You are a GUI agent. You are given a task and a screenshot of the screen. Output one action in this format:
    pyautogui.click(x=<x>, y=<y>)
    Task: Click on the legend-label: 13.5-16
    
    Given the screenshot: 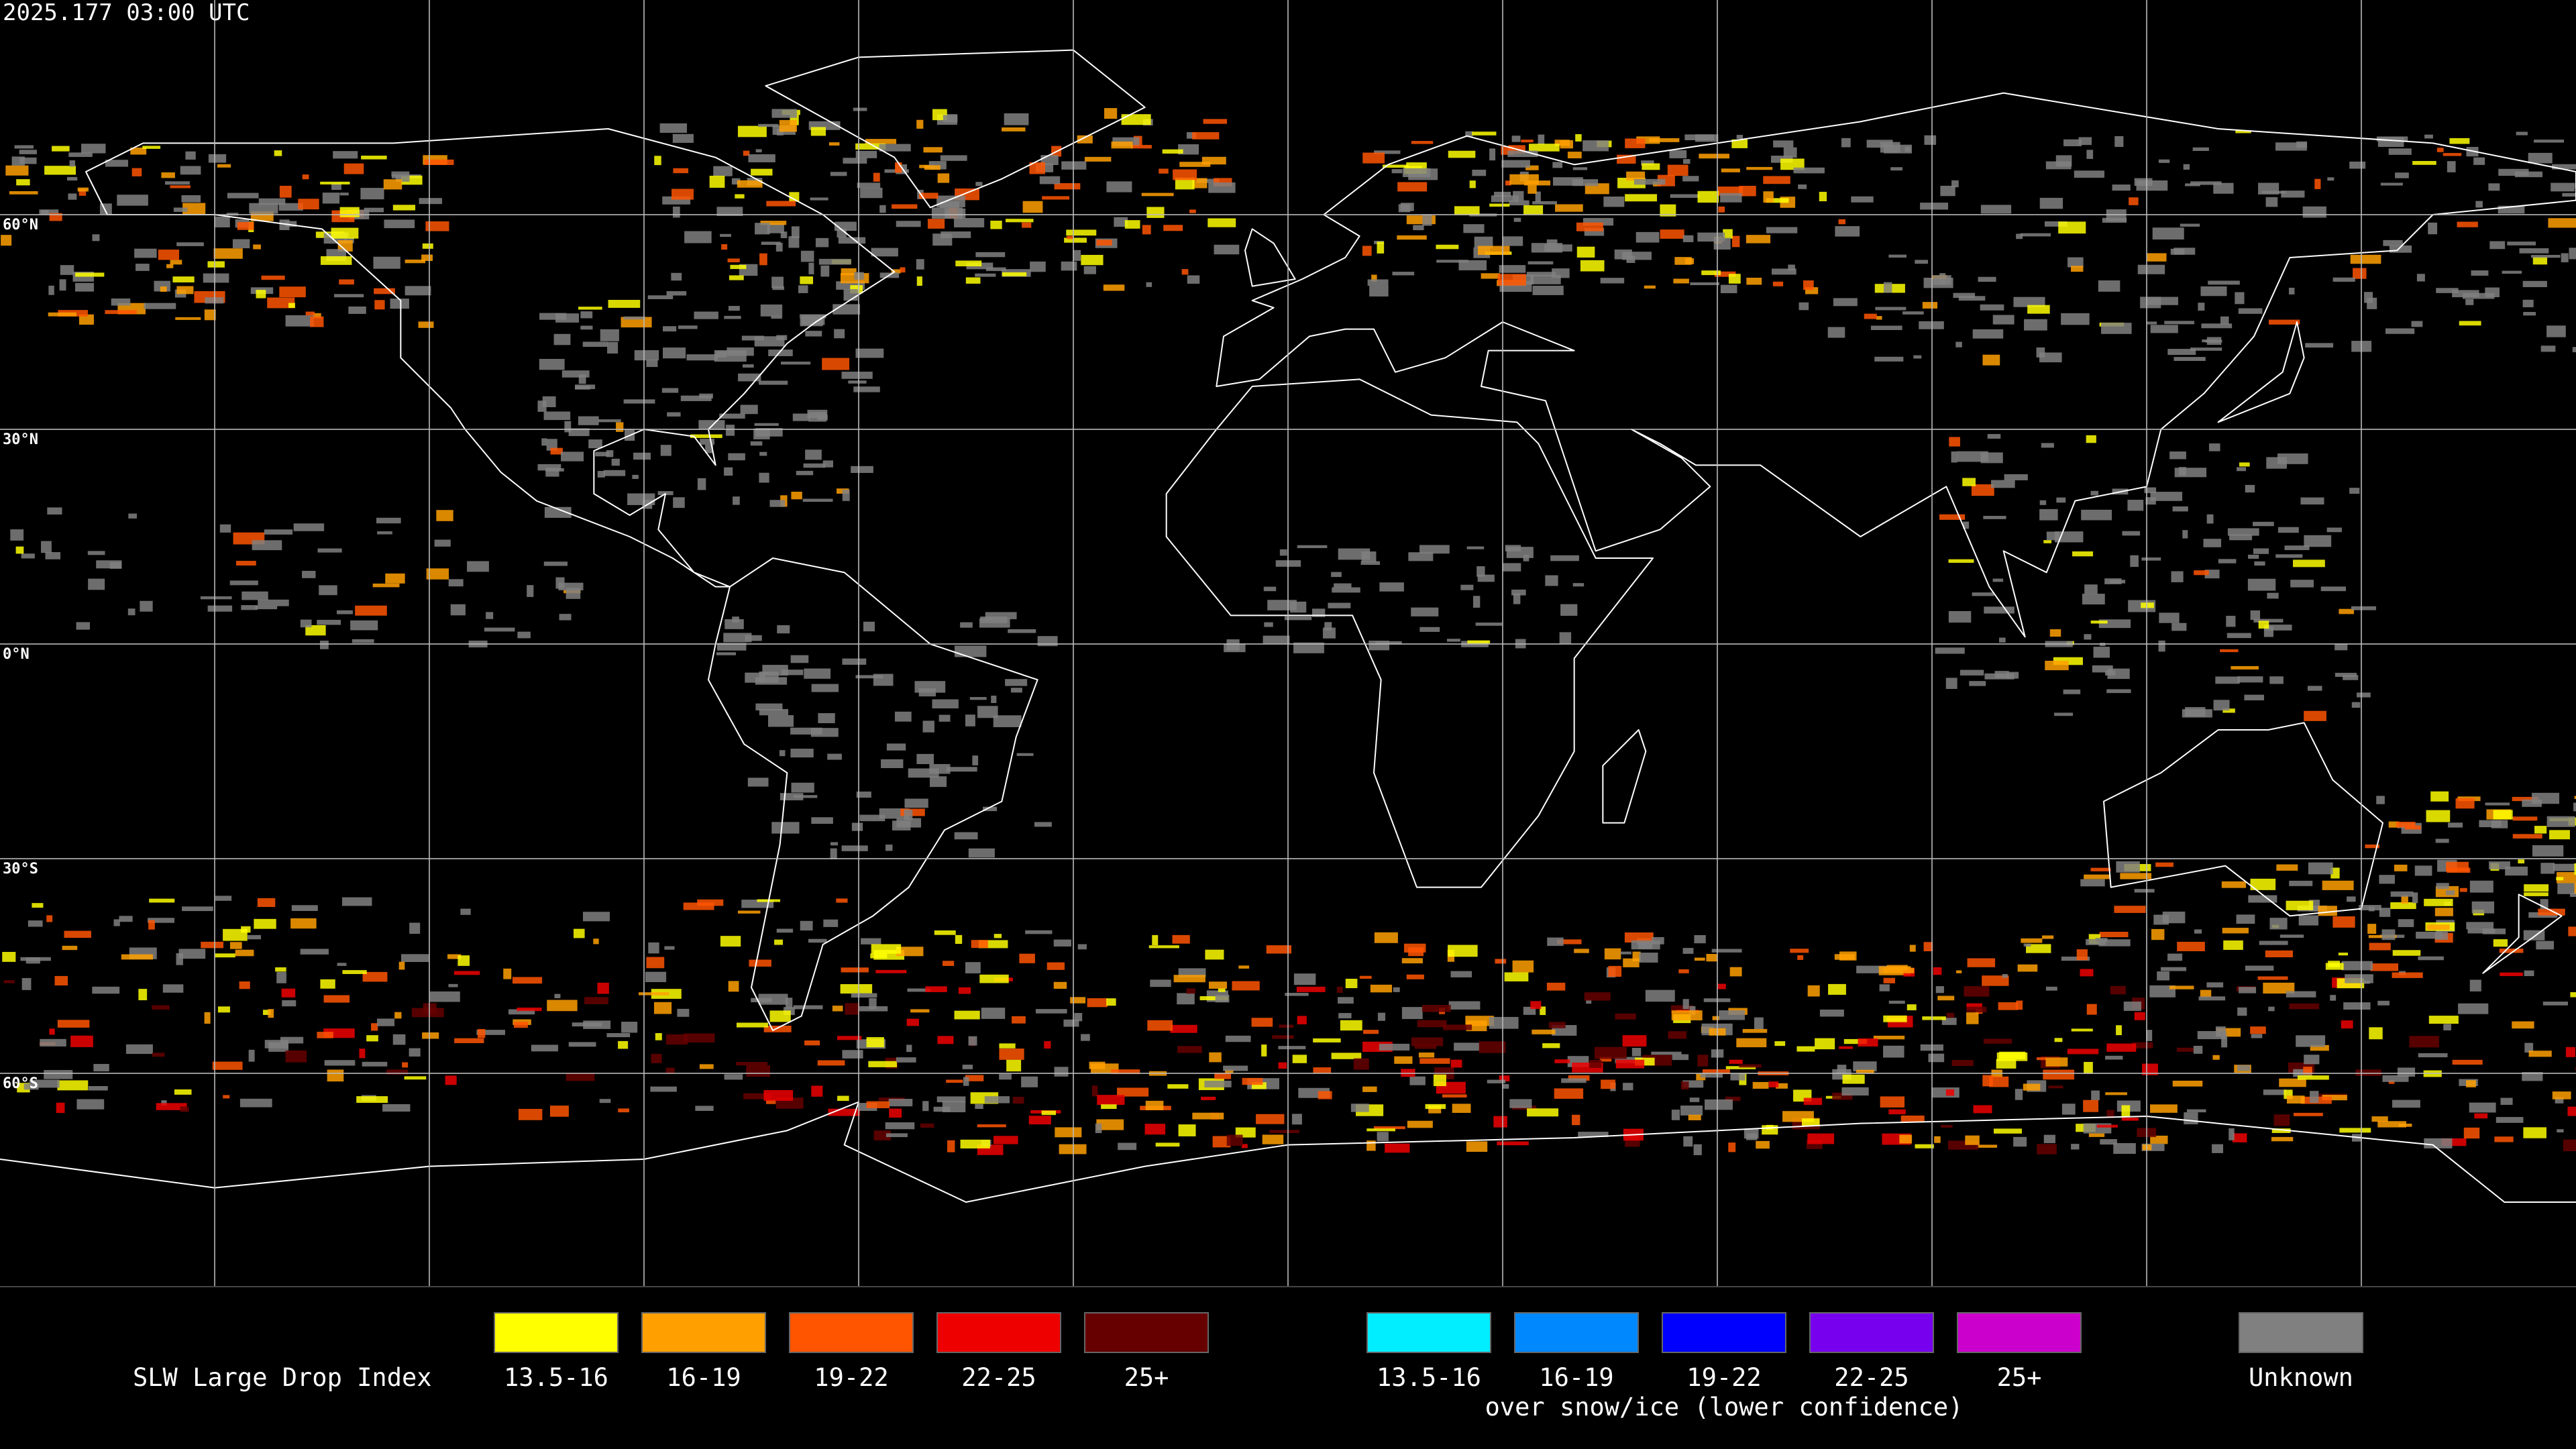 What is the action you would take?
    pyautogui.click(x=556, y=1377)
    